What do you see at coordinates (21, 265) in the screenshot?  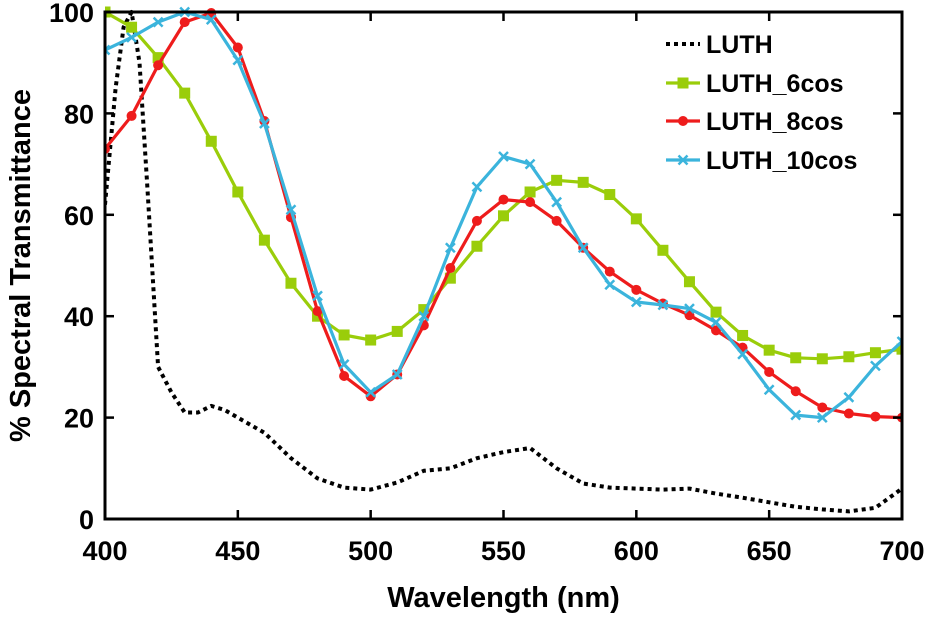 I see `y-axis-title: % Spectral Transmittance` at bounding box center [21, 265].